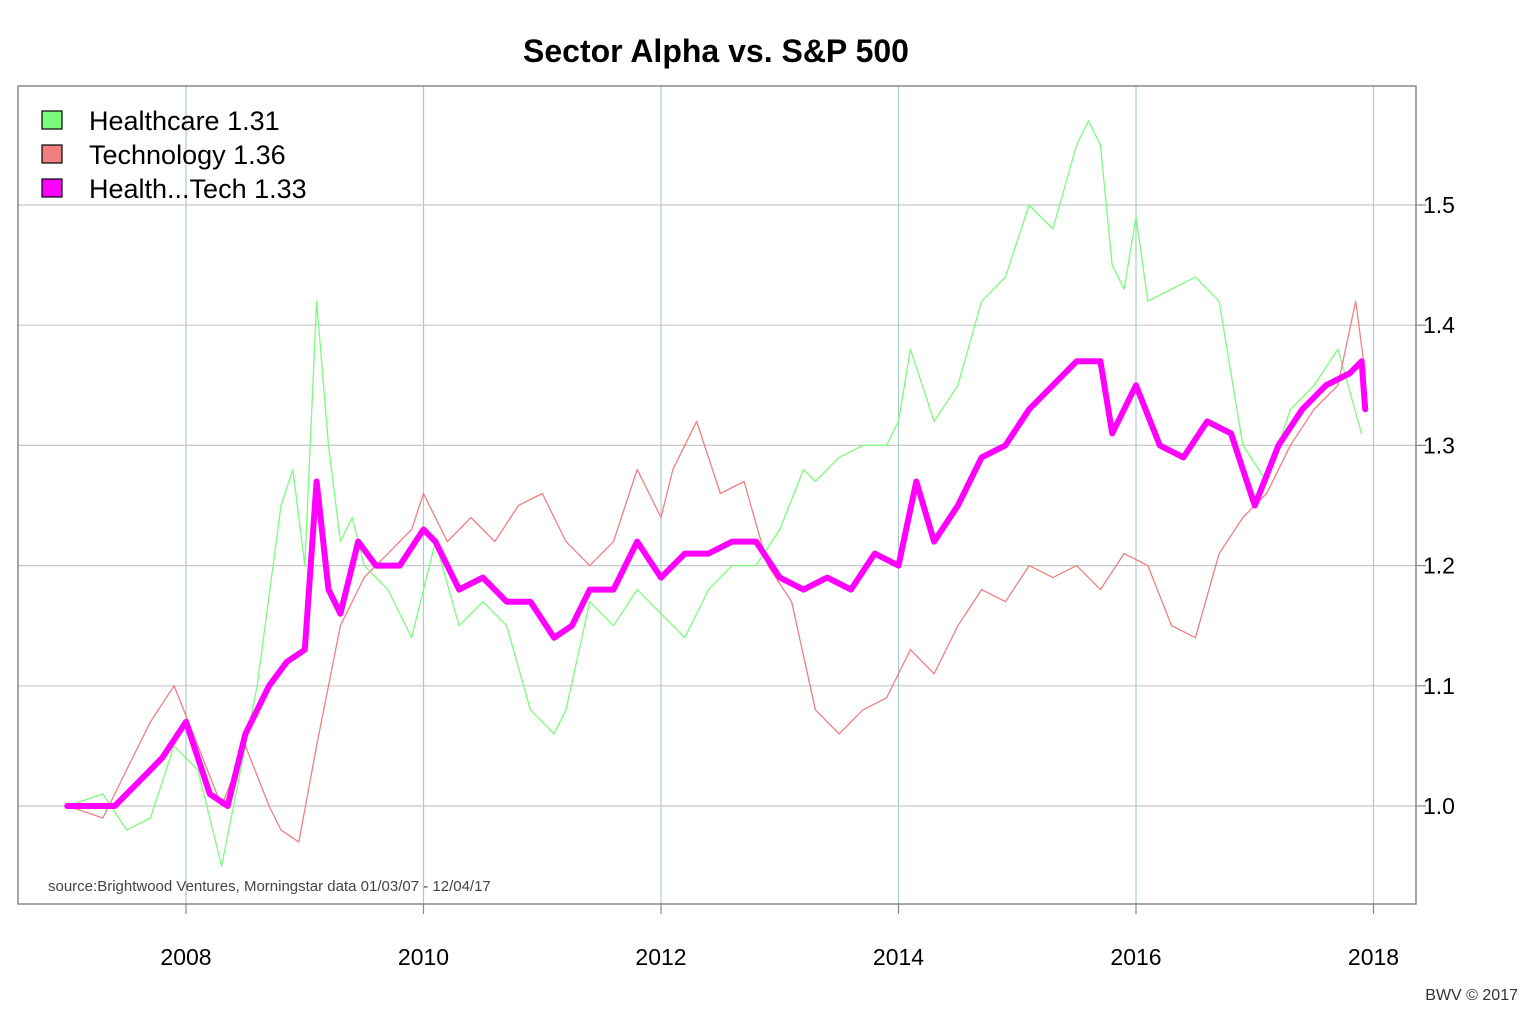 Image resolution: width=1536 pixels, height=1024 pixels. I want to click on y-tick-label-1.0: 1.0, so click(1439, 806).